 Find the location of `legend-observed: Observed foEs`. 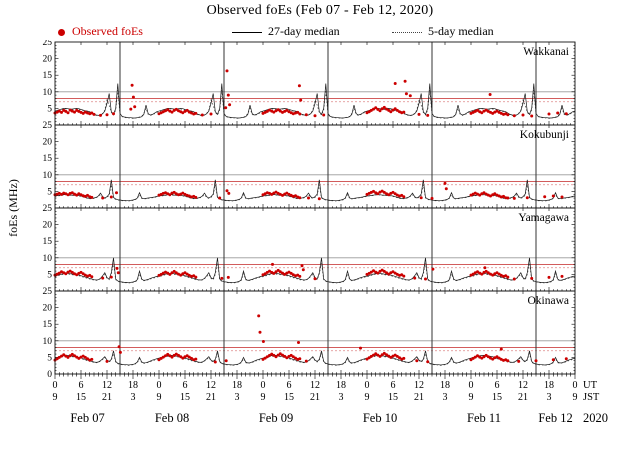

legend-observed: Observed foEs is located at coordinates (100, 31).